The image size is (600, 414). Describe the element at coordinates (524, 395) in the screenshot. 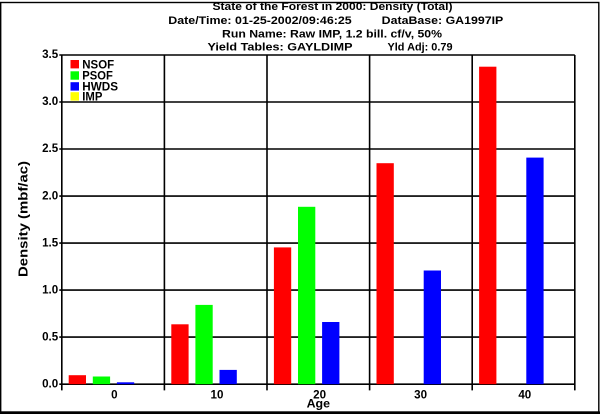

I see `svg-text: 40` at that location.